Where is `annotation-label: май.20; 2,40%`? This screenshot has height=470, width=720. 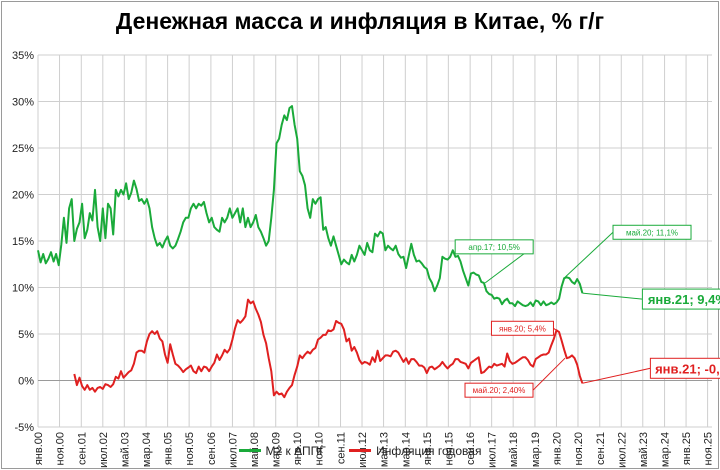 annotation-label: май.20; 2,40% is located at coordinates (499, 390).